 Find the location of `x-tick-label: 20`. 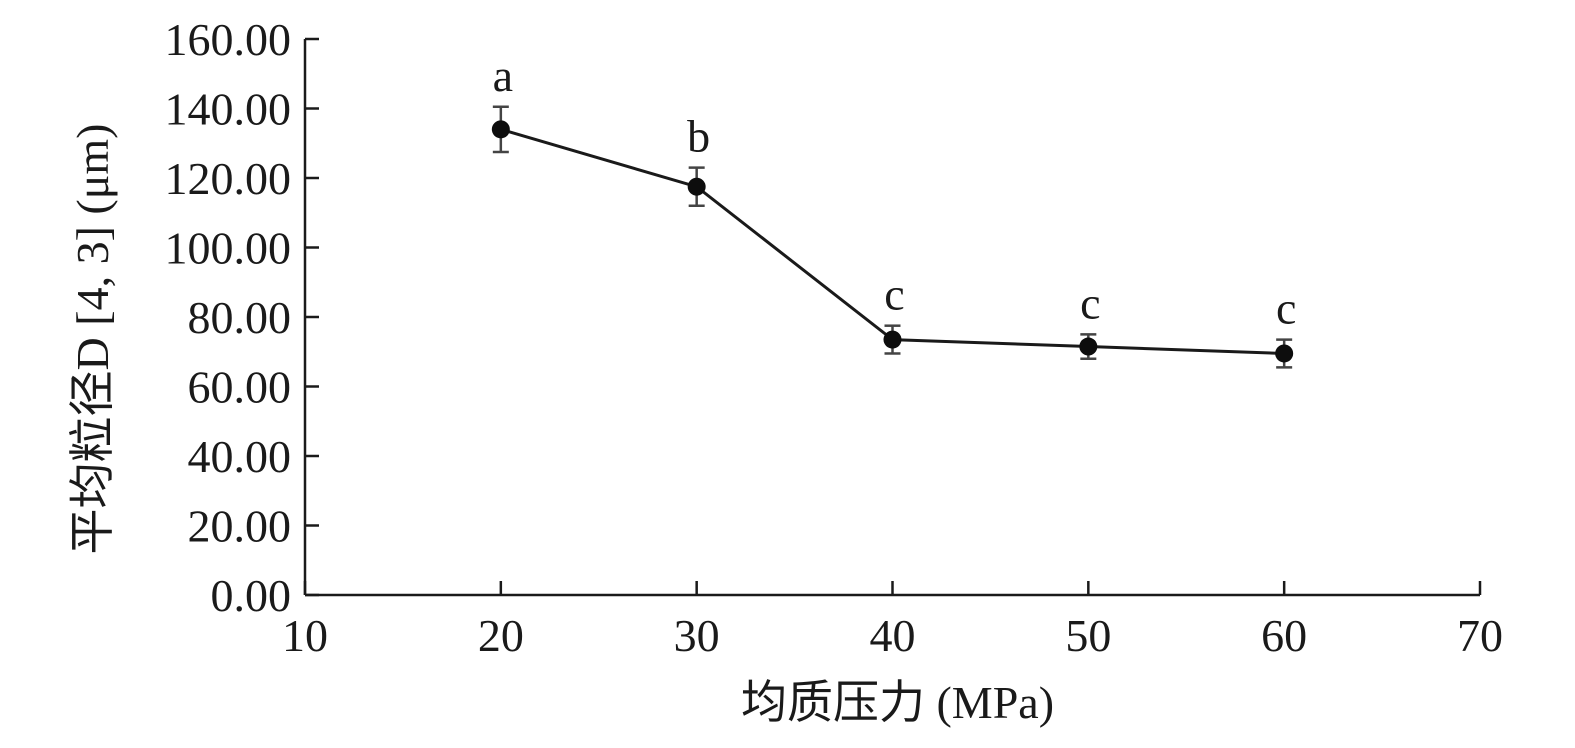

x-tick-label: 20 is located at coordinates (501, 635).